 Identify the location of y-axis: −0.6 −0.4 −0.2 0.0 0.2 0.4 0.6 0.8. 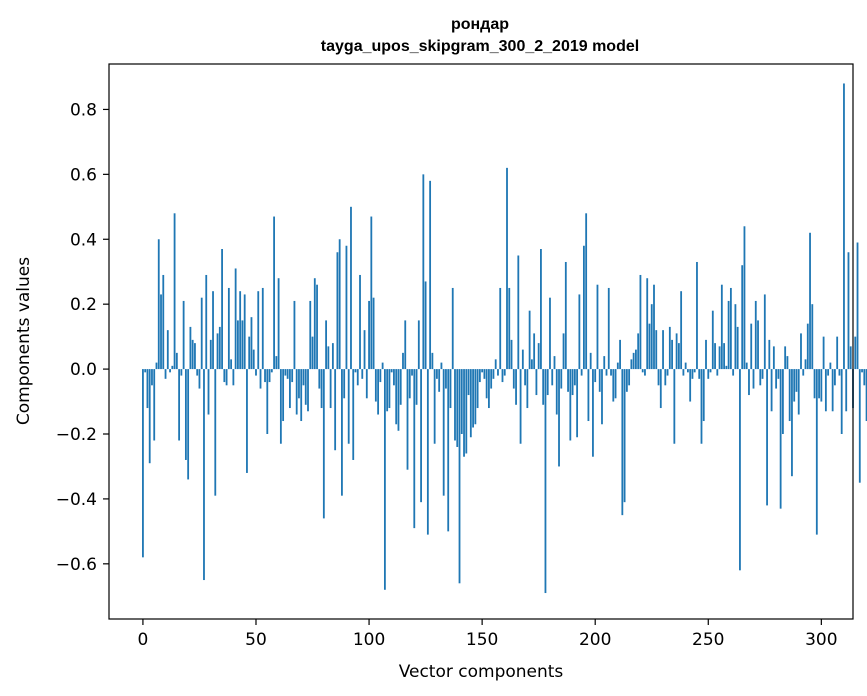
(82, 337).